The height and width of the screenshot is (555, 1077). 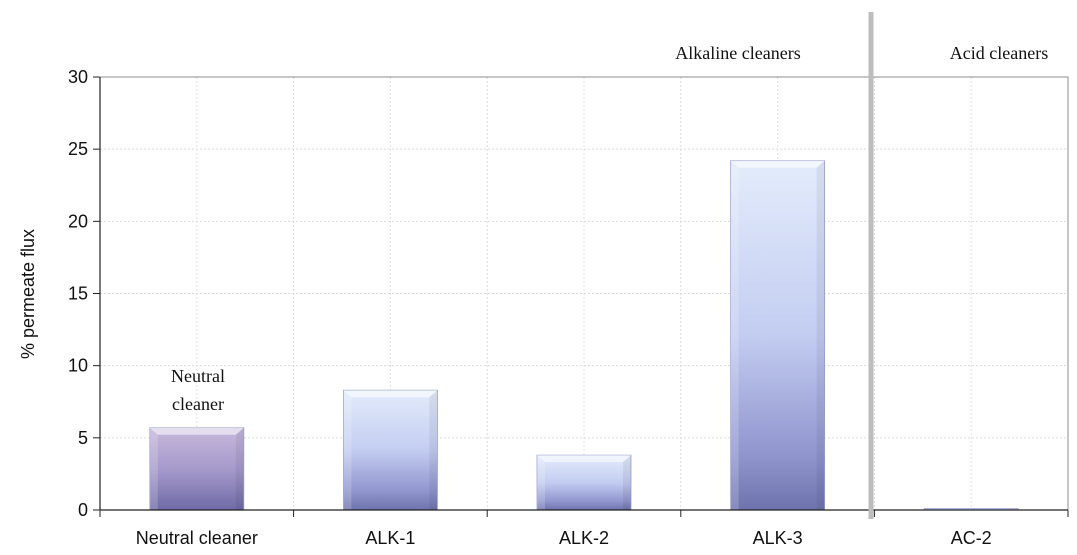 What do you see at coordinates (198, 376) in the screenshot?
I see `annotation-neutral-line1: Neutral` at bounding box center [198, 376].